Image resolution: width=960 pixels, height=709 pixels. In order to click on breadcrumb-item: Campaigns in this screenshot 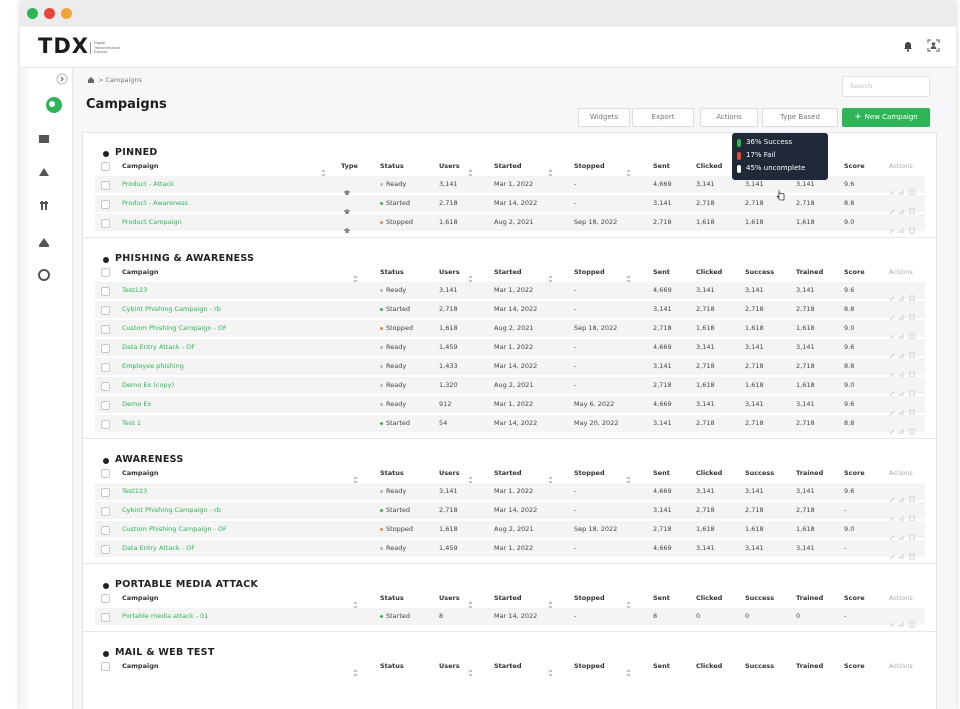, I will do `click(123, 80)`.